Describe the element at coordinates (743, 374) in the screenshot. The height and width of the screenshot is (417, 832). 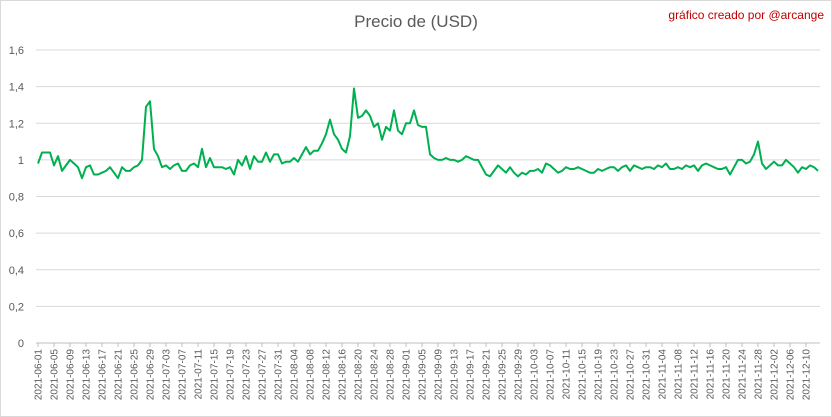
I see `x-tick-label: 2021-11-24` at that location.